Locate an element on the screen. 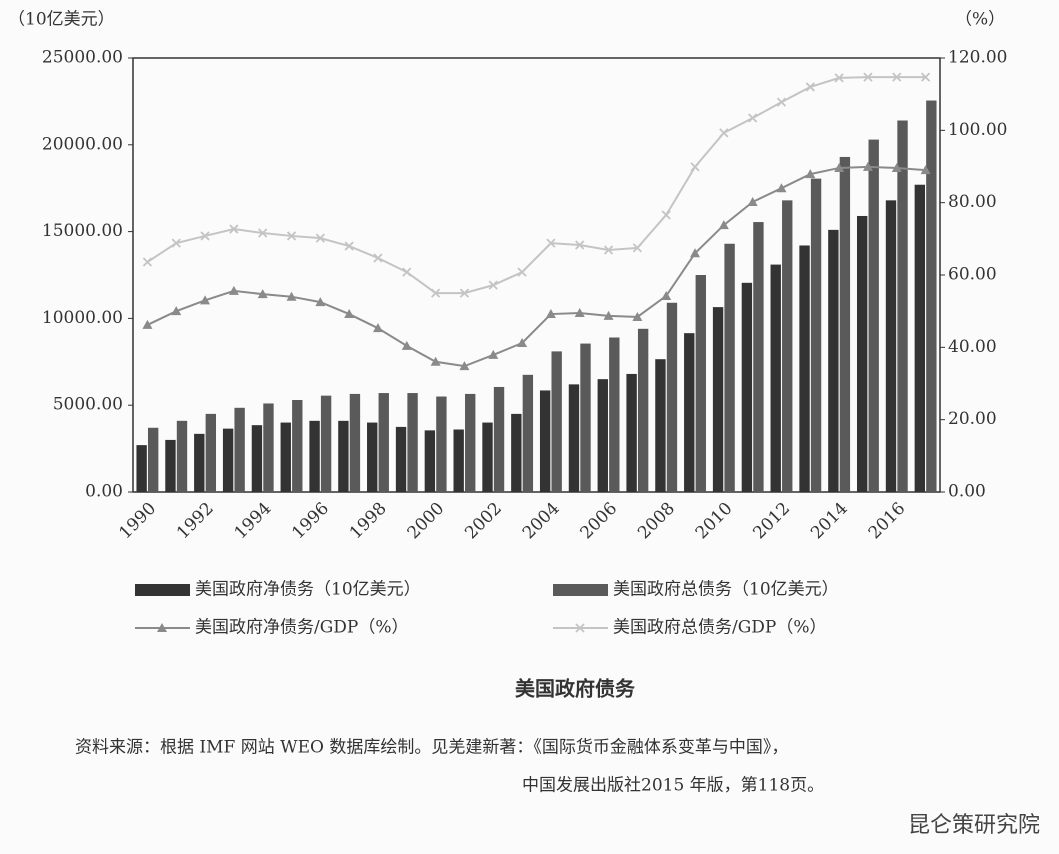 Image resolution: width=1059 pixels, height=854 pixels. y-tick-label: 20000.00 is located at coordinates (82, 144).